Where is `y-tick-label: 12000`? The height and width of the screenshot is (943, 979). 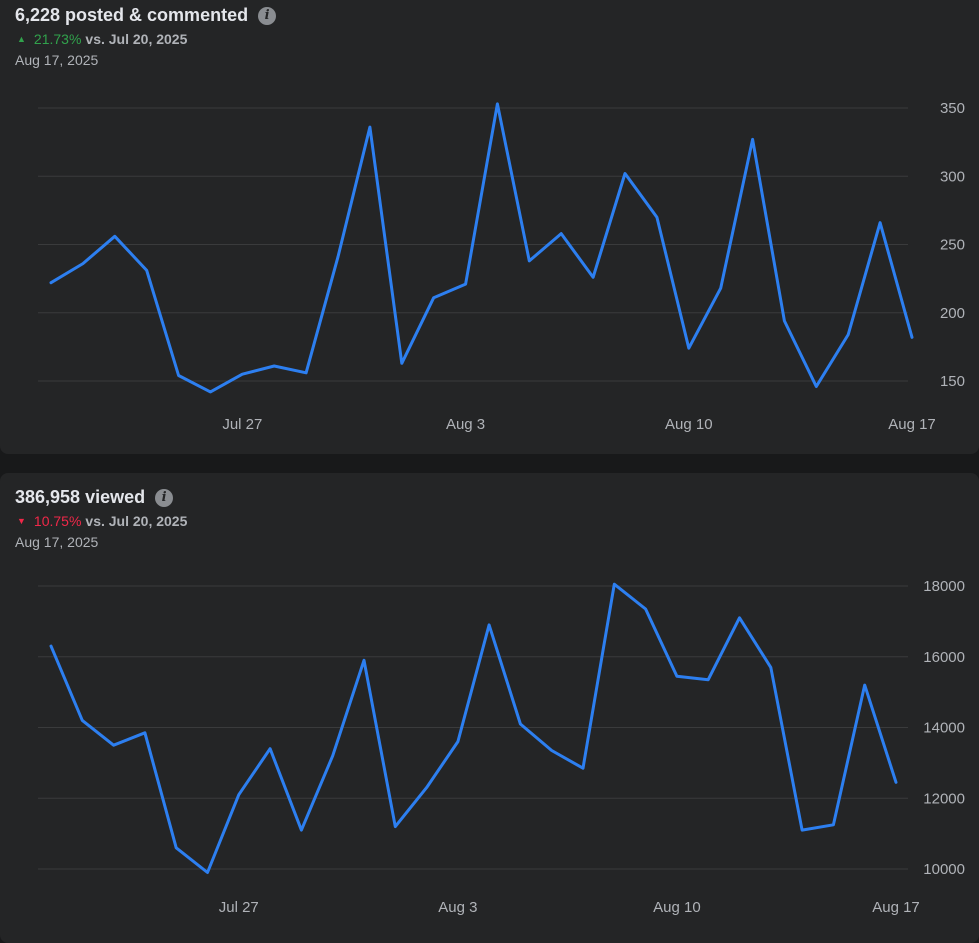 y-tick-label: 12000 is located at coordinates (944, 798).